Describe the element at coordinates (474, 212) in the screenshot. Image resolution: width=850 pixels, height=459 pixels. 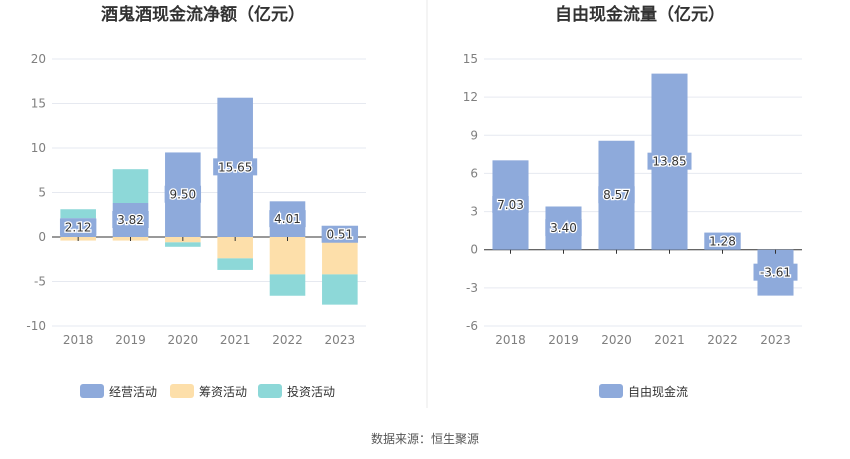
I see `y-tick-label: 3` at that location.